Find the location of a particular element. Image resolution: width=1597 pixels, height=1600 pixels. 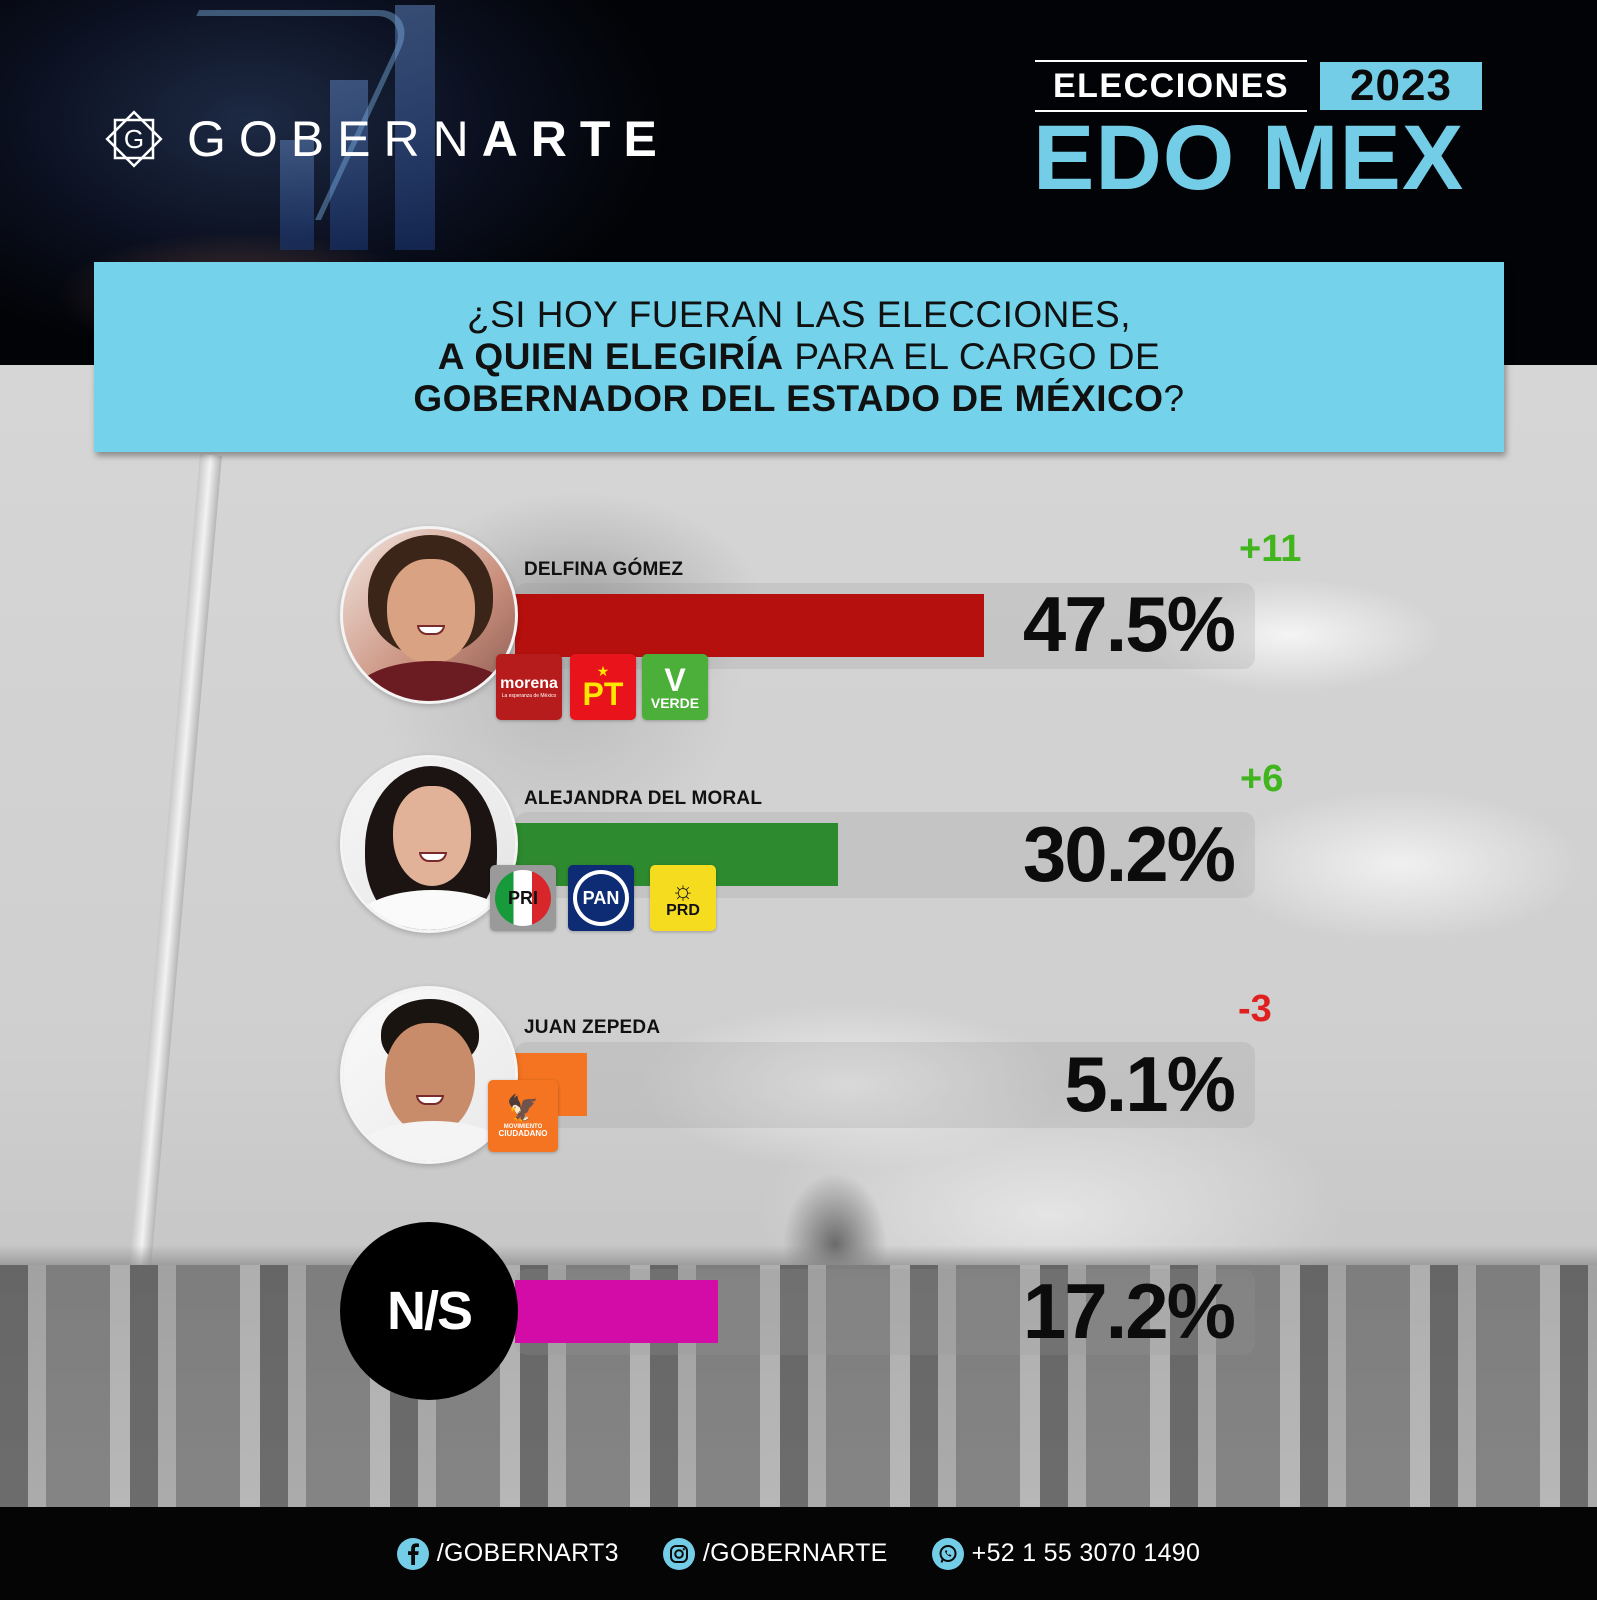

toucan-v-icon: V is located at coordinates (675, 680).